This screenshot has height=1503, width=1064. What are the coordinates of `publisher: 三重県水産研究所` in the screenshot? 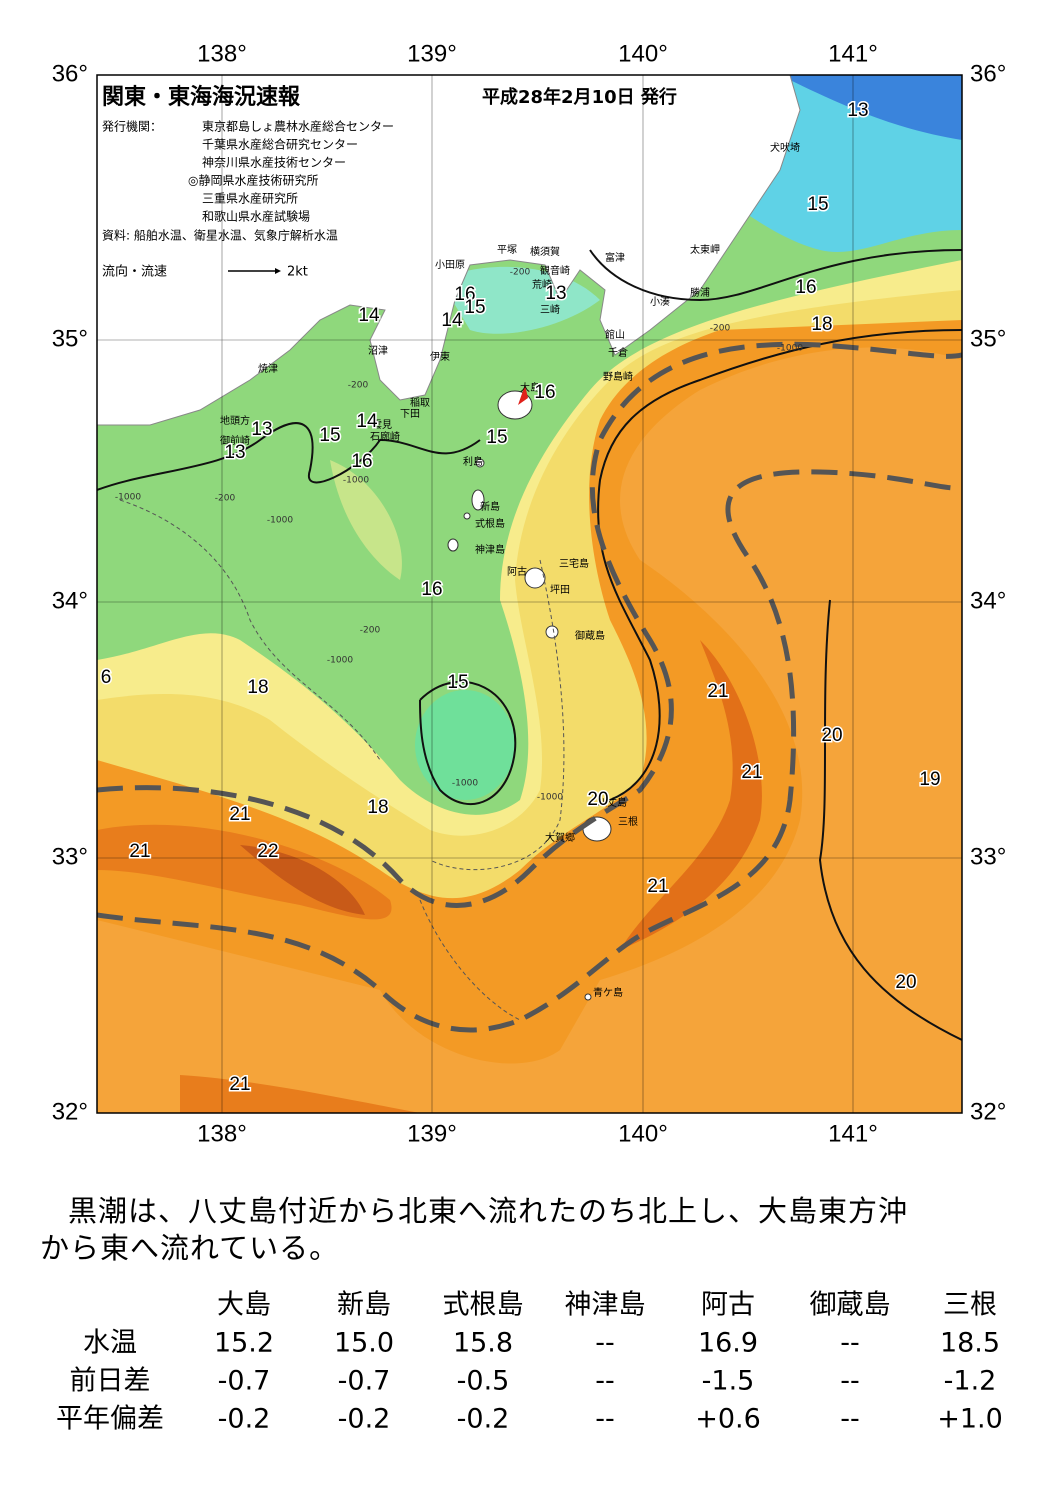 It's located at (250, 198).